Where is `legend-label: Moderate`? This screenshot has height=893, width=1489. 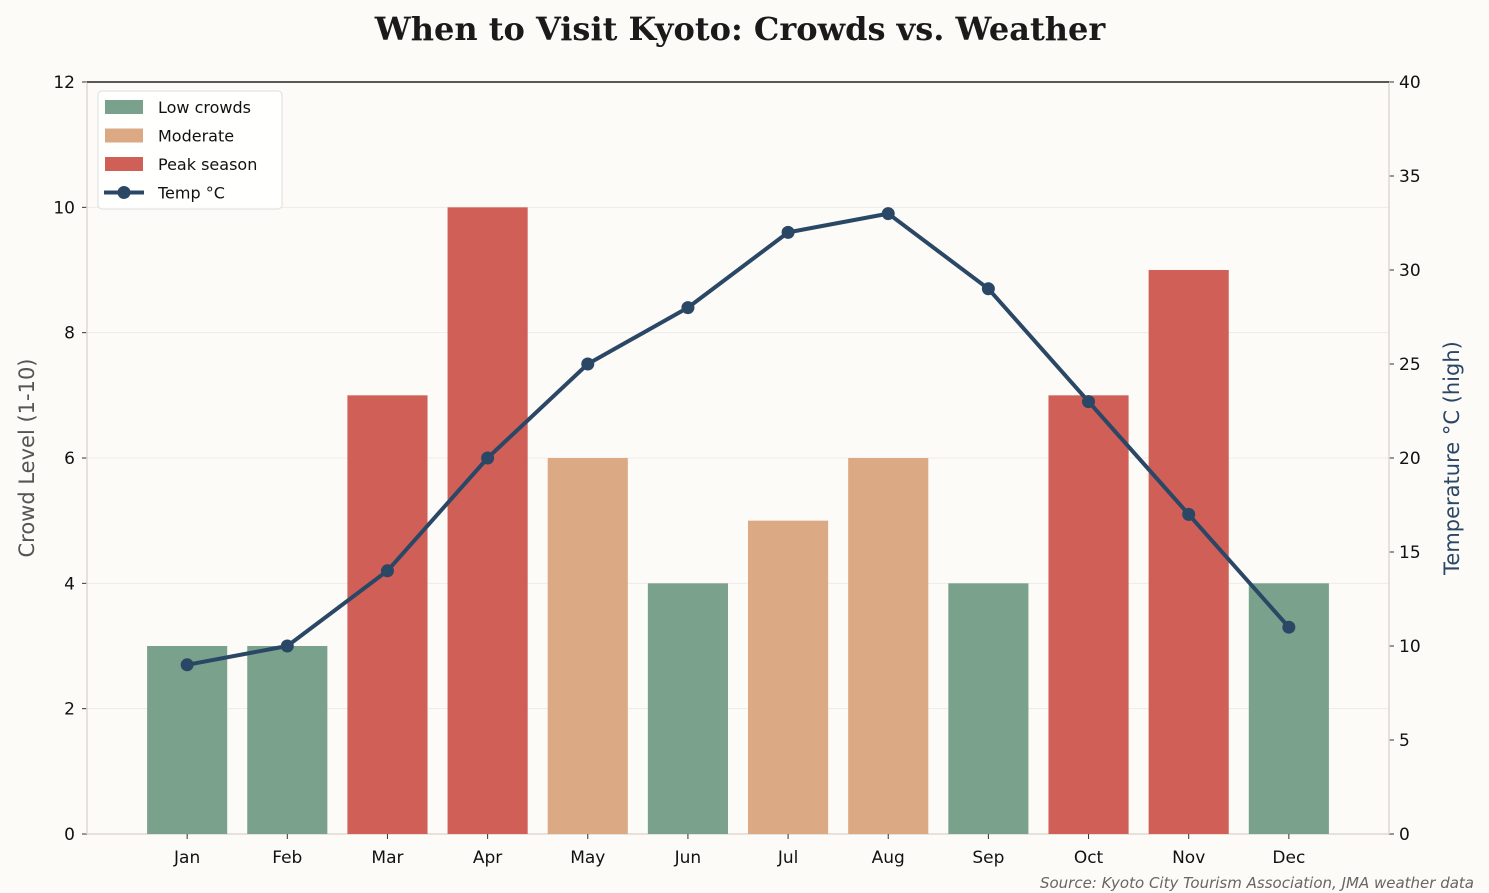
legend-label: Moderate is located at coordinates (196, 136).